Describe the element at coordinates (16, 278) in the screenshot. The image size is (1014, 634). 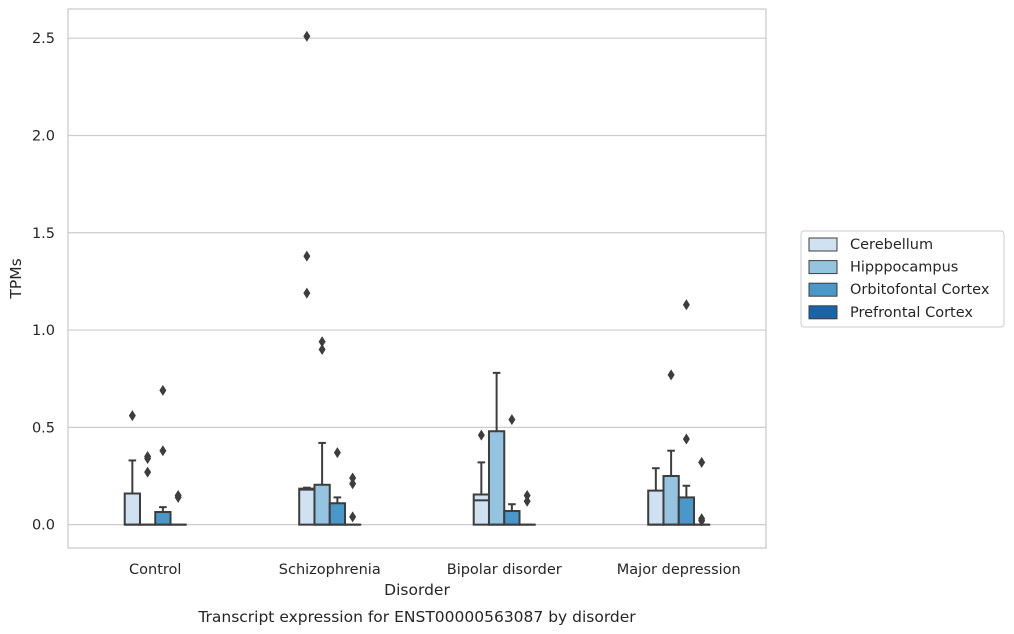
I see `y-axis-label: TPMs` at that location.